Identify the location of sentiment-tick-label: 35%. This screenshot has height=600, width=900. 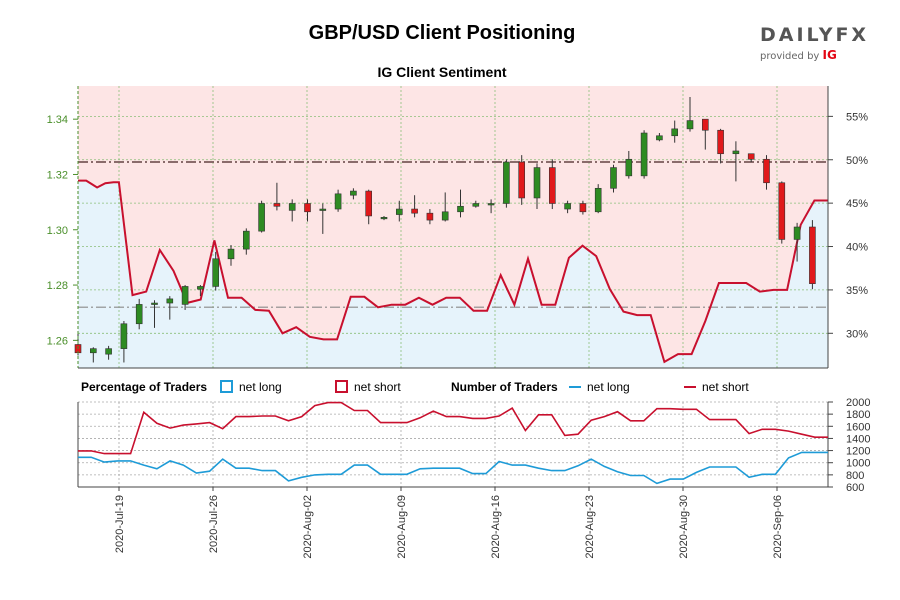
(857, 291).